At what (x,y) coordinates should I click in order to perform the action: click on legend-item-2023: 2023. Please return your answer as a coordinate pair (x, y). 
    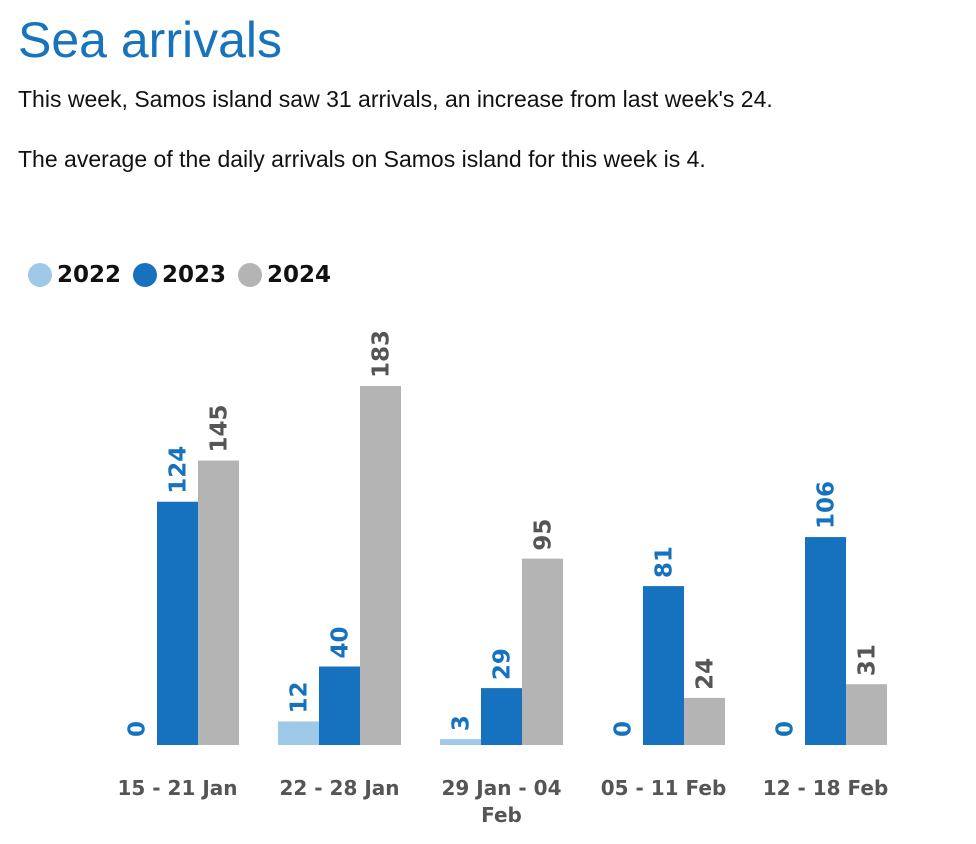
    Looking at the image, I should click on (179, 275).